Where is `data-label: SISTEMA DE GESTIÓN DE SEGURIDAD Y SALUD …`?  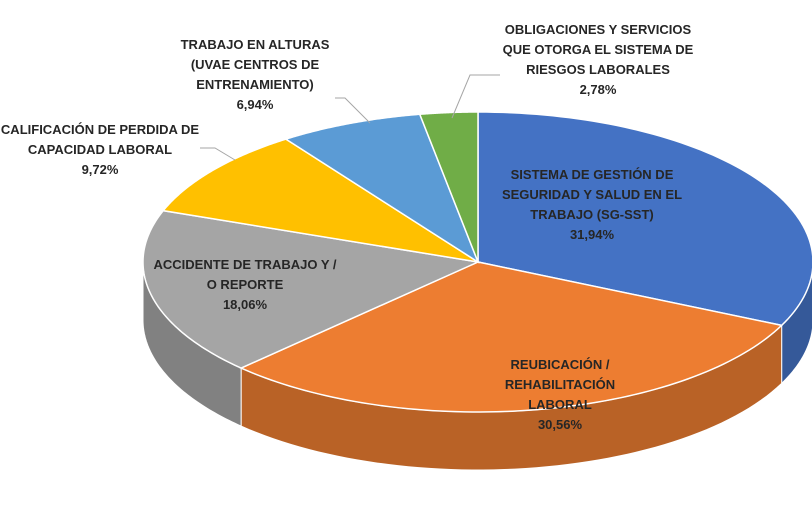 data-label: SISTEMA DE GESTIÓN DE SEGURIDAD Y SALUD … is located at coordinates (592, 205).